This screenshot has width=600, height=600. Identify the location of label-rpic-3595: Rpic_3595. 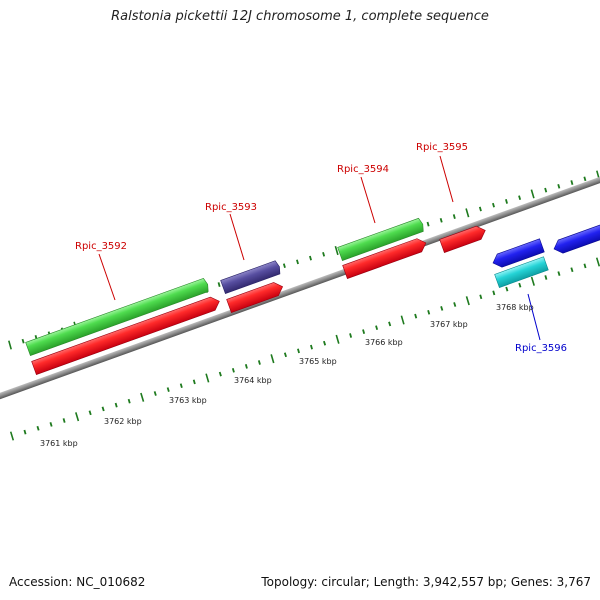
(442, 147).